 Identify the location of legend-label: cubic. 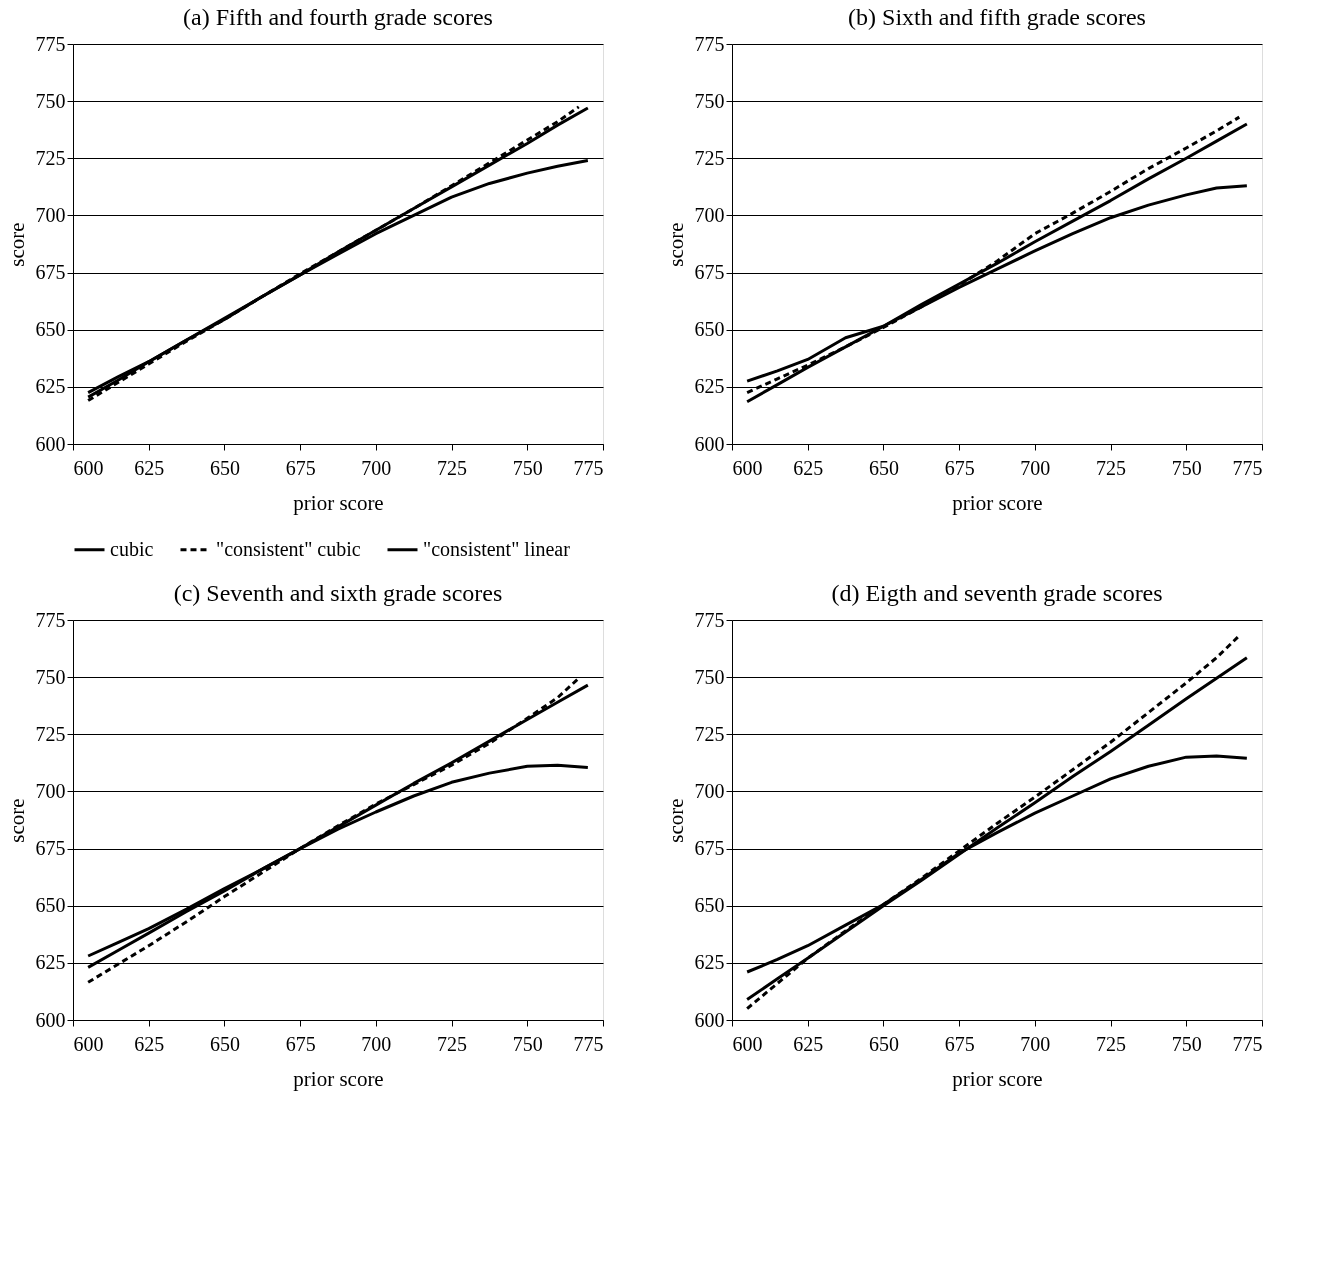
(132, 548).